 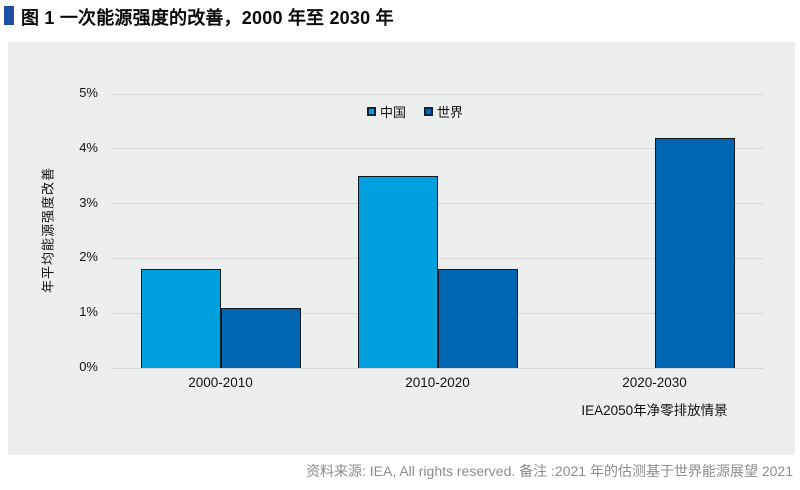 I want to click on figure-title: 图 1 一次能源强度的改善，2000 年至 2030 年, so click(x=207, y=18).